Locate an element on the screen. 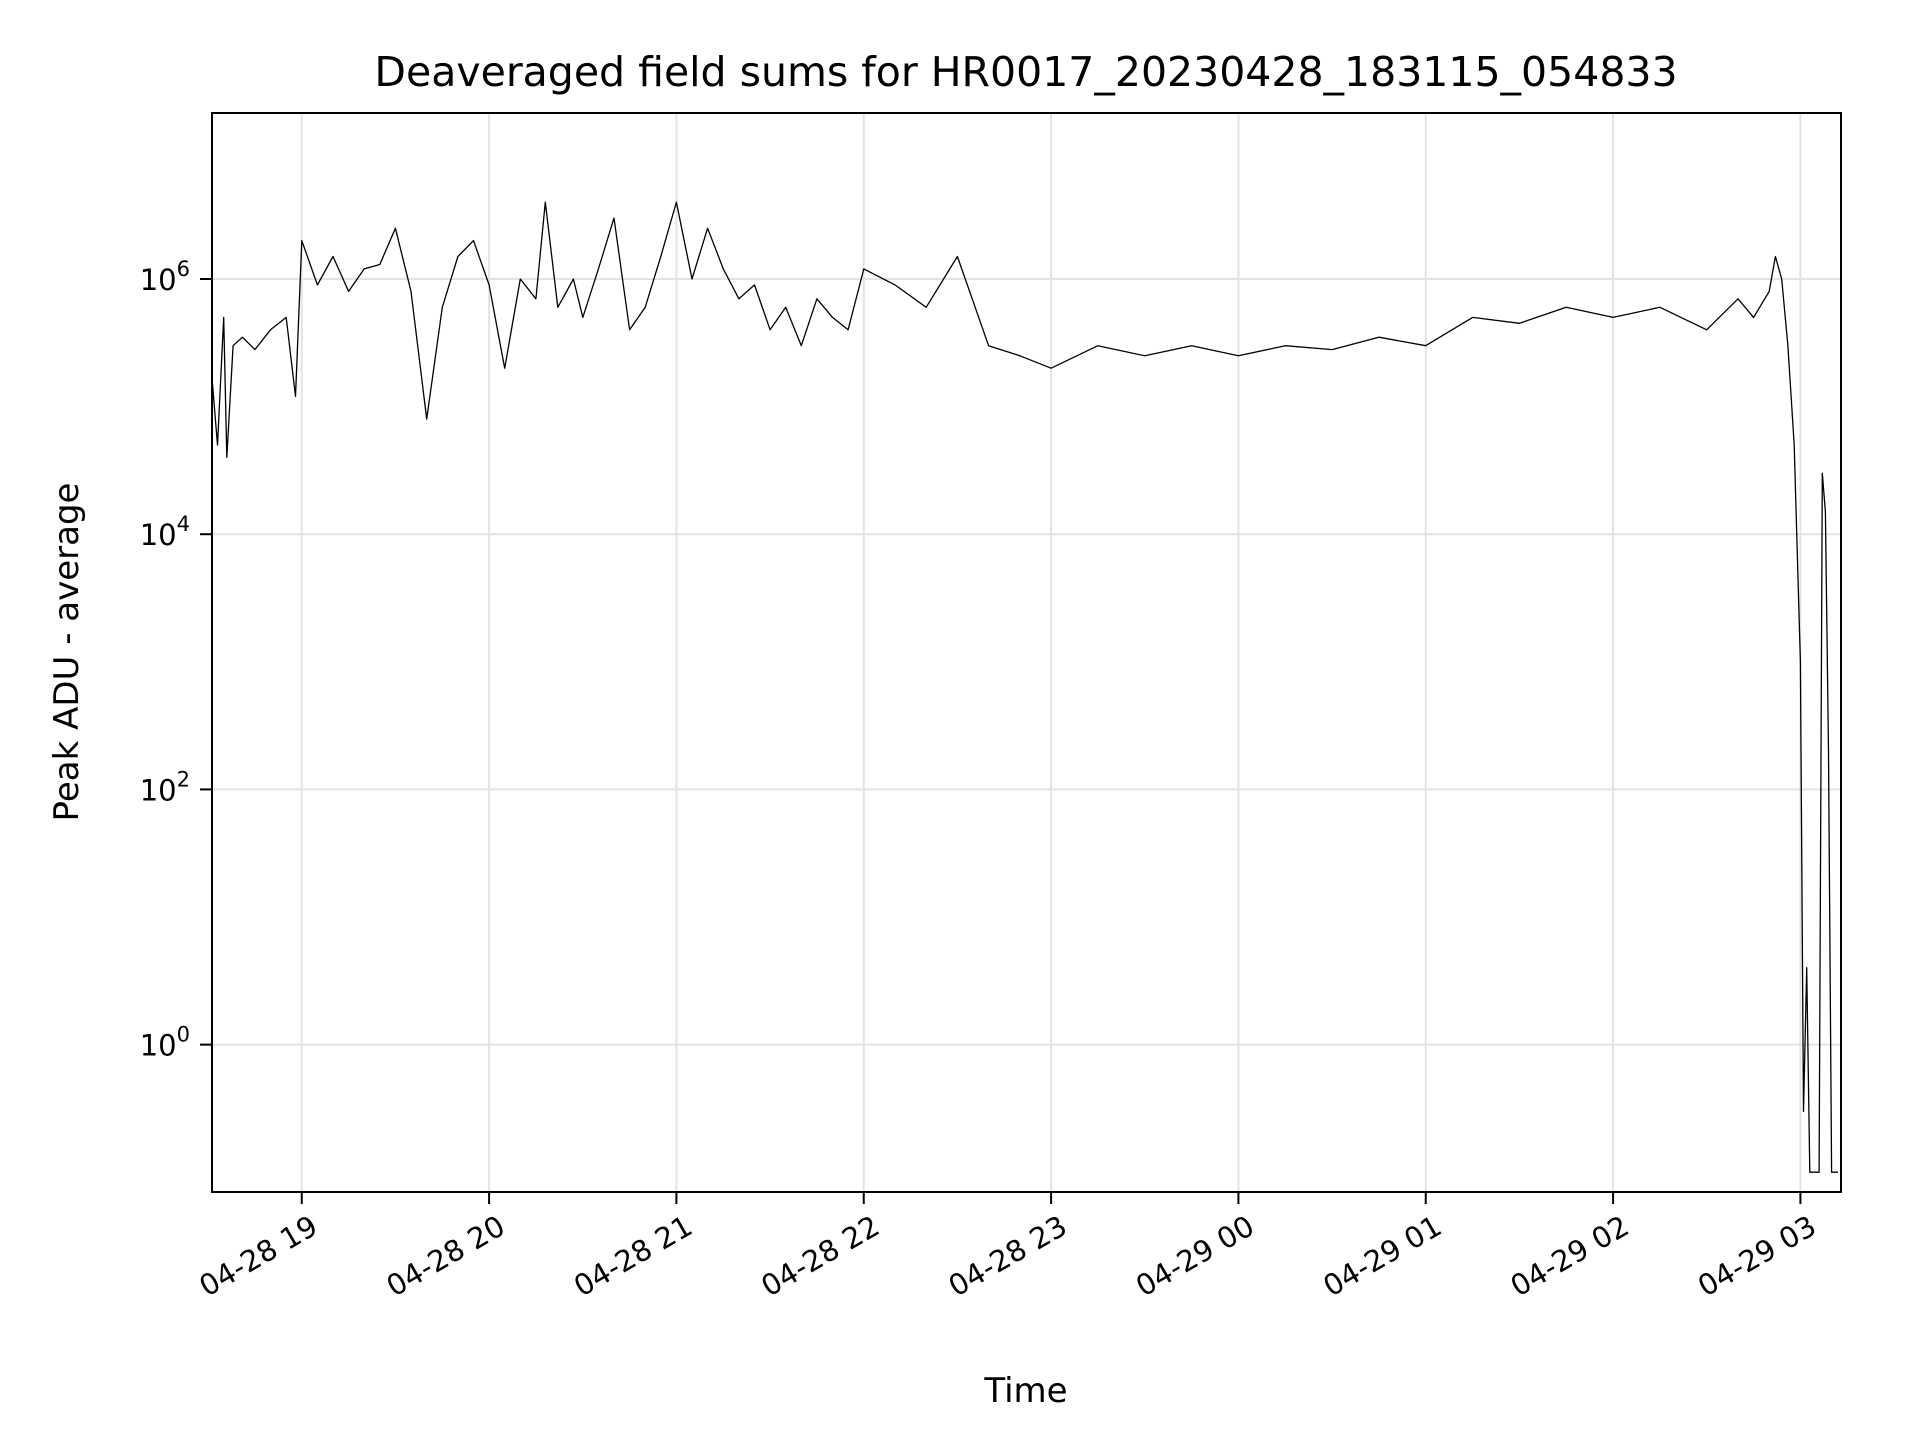  y-tick-label: 10² is located at coordinates (165, 787).